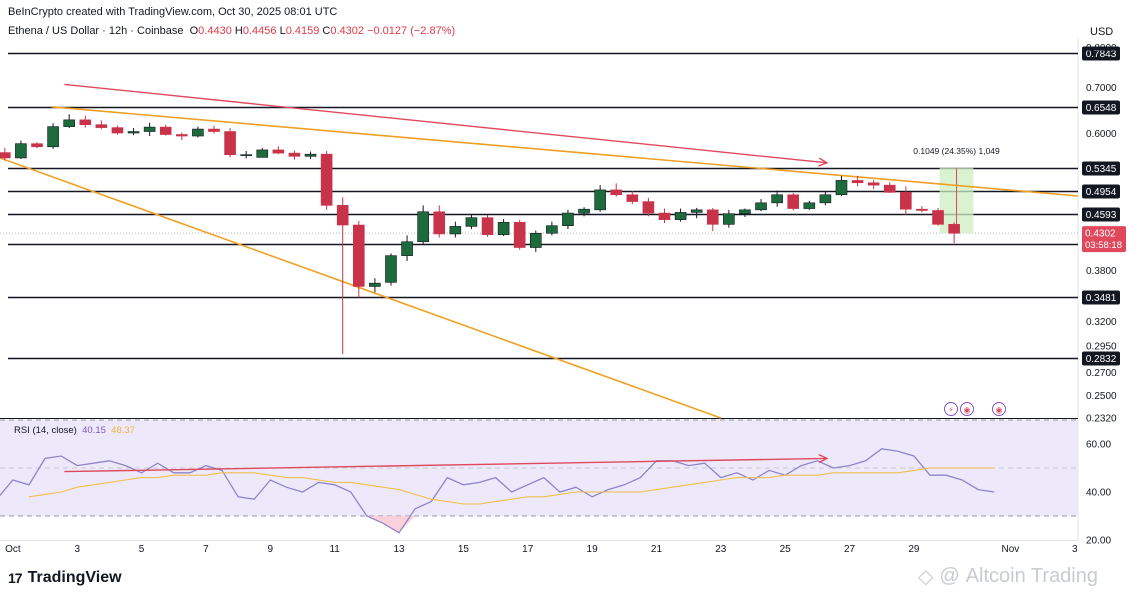 This screenshot has width=1140, height=600. What do you see at coordinates (497, 491) in the screenshot?
I see `rsi-line` at bounding box center [497, 491].